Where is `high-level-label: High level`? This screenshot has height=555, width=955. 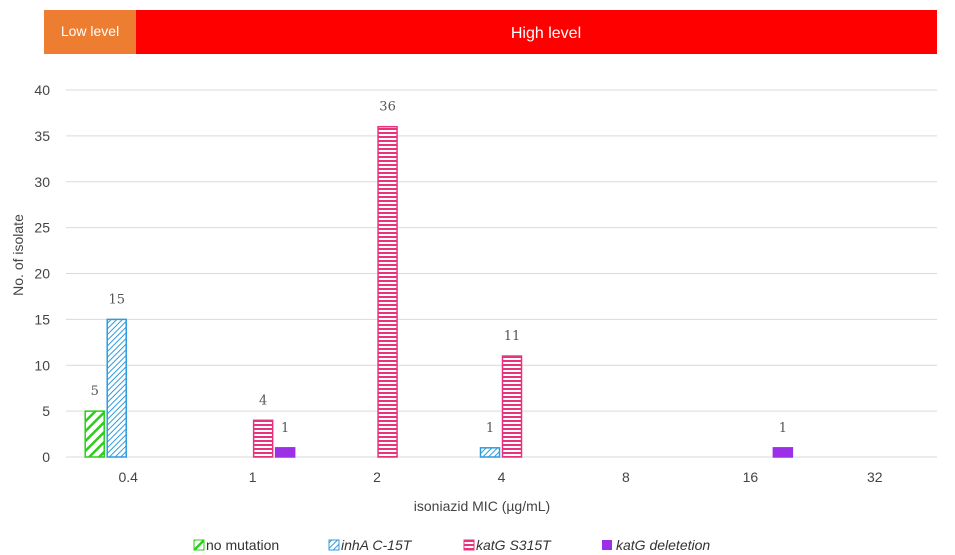 high-level-label: High level is located at coordinates (546, 33).